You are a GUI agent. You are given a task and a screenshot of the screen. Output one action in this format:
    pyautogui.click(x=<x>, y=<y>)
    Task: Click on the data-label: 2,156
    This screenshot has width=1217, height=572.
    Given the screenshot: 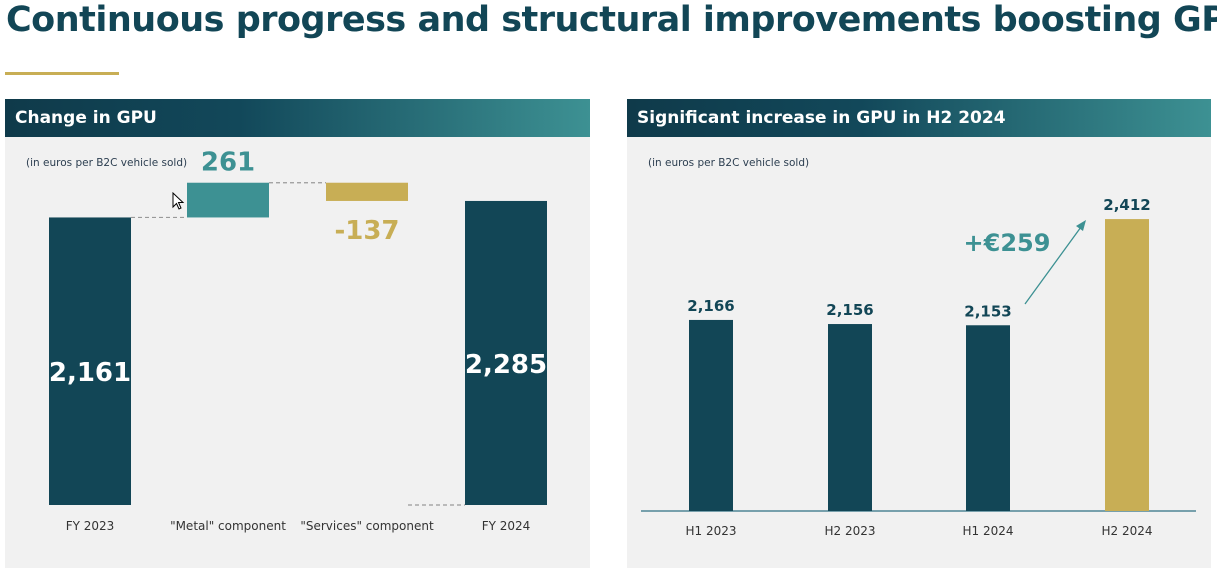 What is the action you would take?
    pyautogui.click(x=849, y=310)
    